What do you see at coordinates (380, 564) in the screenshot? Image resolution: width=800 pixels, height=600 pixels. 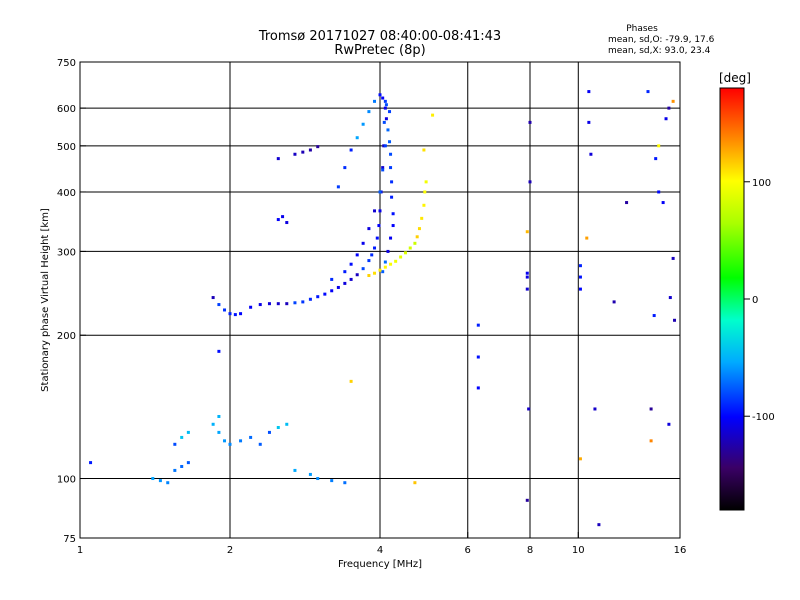 I see `x-axis-label: Frequency [MHz]` at bounding box center [380, 564].